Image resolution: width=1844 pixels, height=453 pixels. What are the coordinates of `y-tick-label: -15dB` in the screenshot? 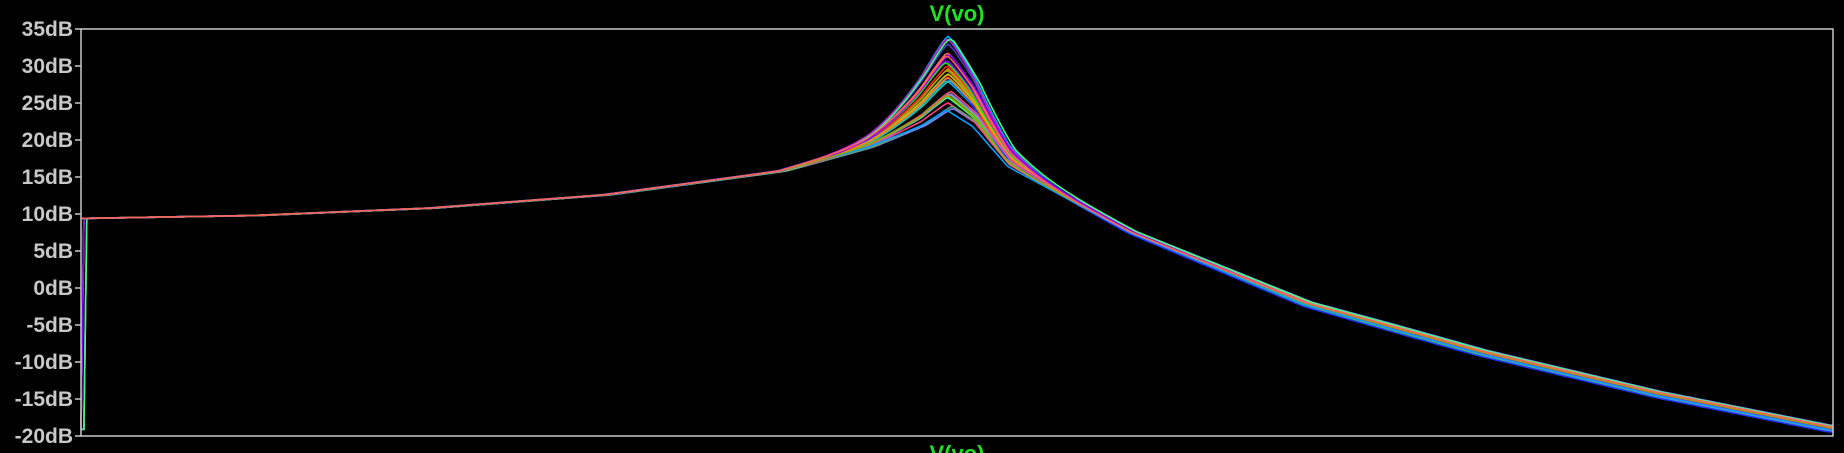 It's located at (44, 399).